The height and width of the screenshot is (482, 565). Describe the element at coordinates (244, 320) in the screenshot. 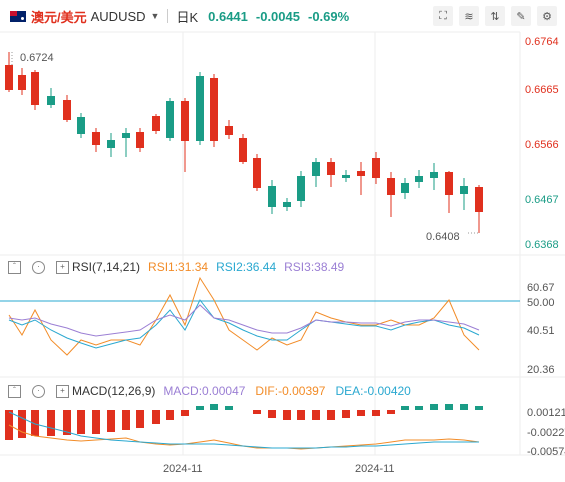

I see `rsi3-line` at that location.